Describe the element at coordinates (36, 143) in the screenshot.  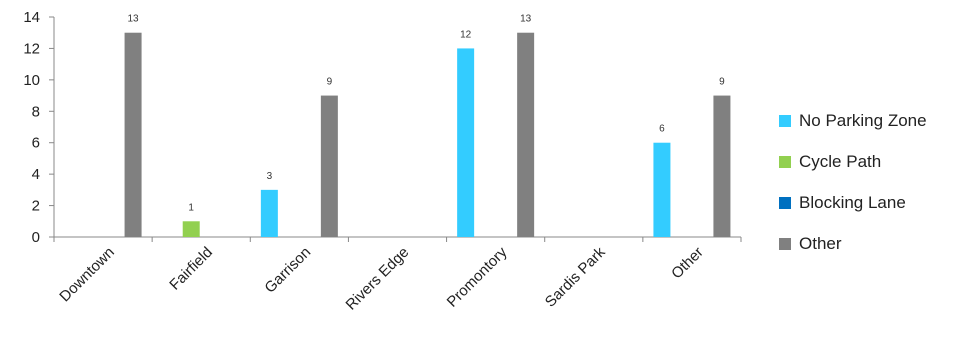
I see `y-tick-label: 6` at that location.